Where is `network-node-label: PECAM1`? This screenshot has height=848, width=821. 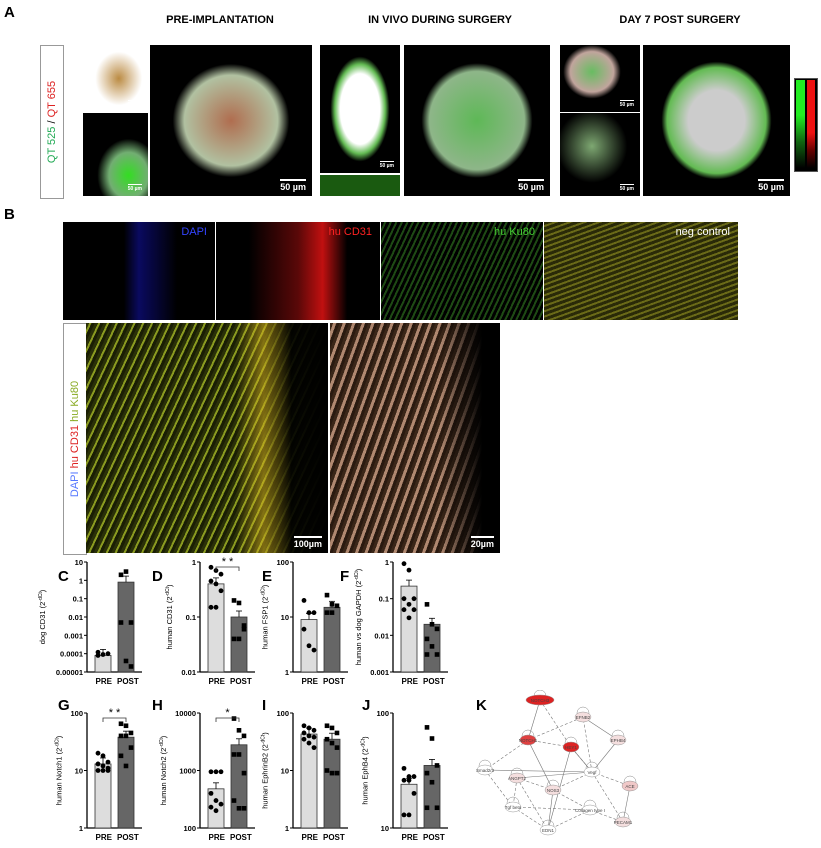
network-node-label: PECAM1 is located at coordinates (623, 822).